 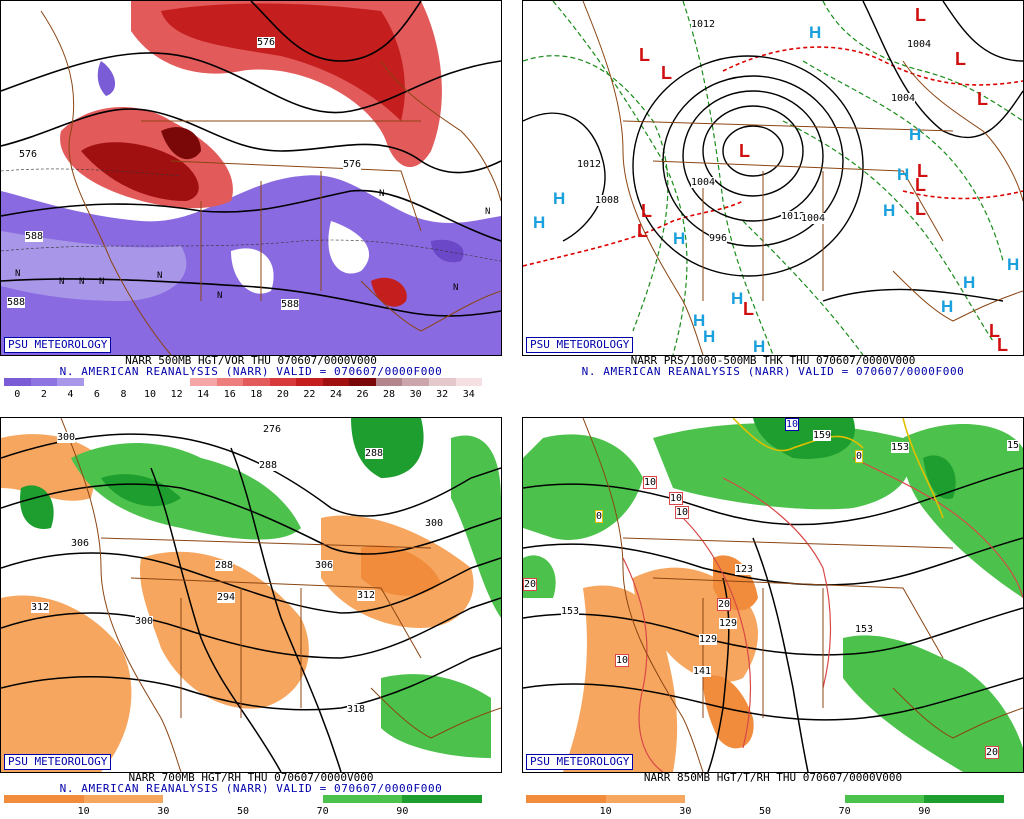 I want to click on scale-tick-label: 16, so click(x=229, y=394).